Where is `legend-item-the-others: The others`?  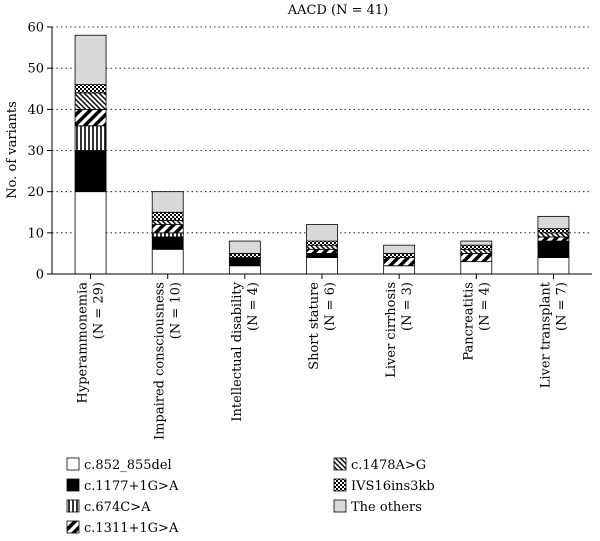 legend-item-the-others: The others is located at coordinates (377, 507).